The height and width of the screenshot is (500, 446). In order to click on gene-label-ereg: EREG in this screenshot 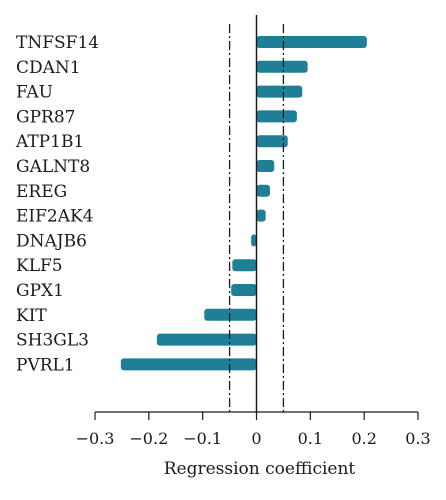, I will do `click(41, 192)`.